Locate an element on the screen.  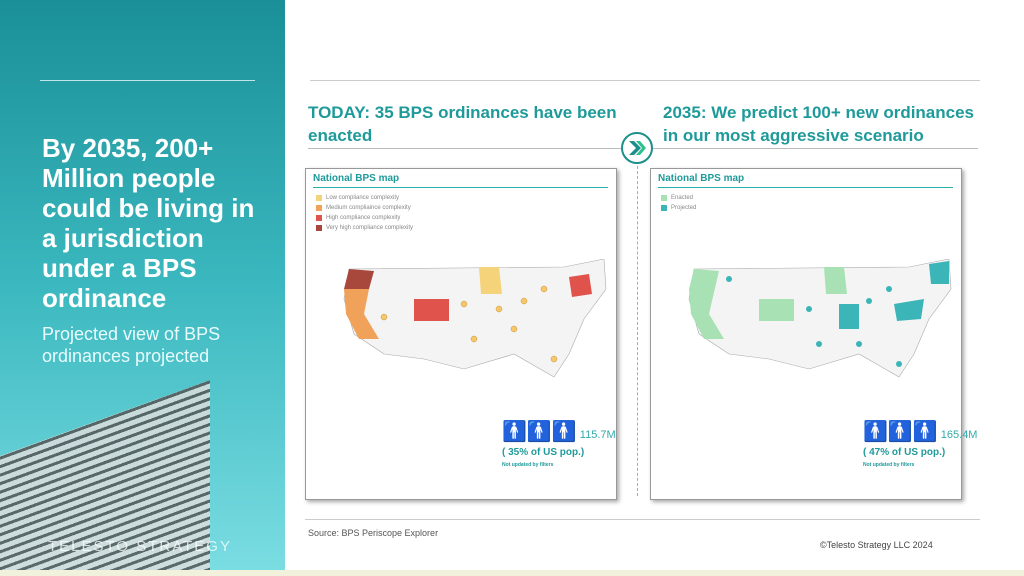
population-value: 165.4M is located at coordinates (959, 435).